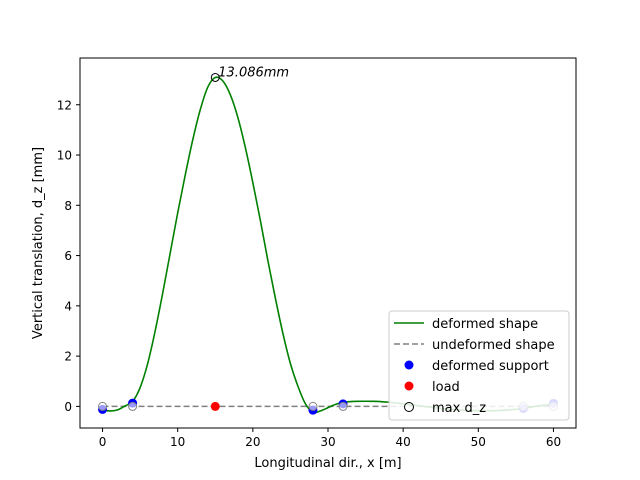 The height and width of the screenshot is (480, 640). What do you see at coordinates (403, 442) in the screenshot?
I see `x-tick-label: 40` at bounding box center [403, 442].